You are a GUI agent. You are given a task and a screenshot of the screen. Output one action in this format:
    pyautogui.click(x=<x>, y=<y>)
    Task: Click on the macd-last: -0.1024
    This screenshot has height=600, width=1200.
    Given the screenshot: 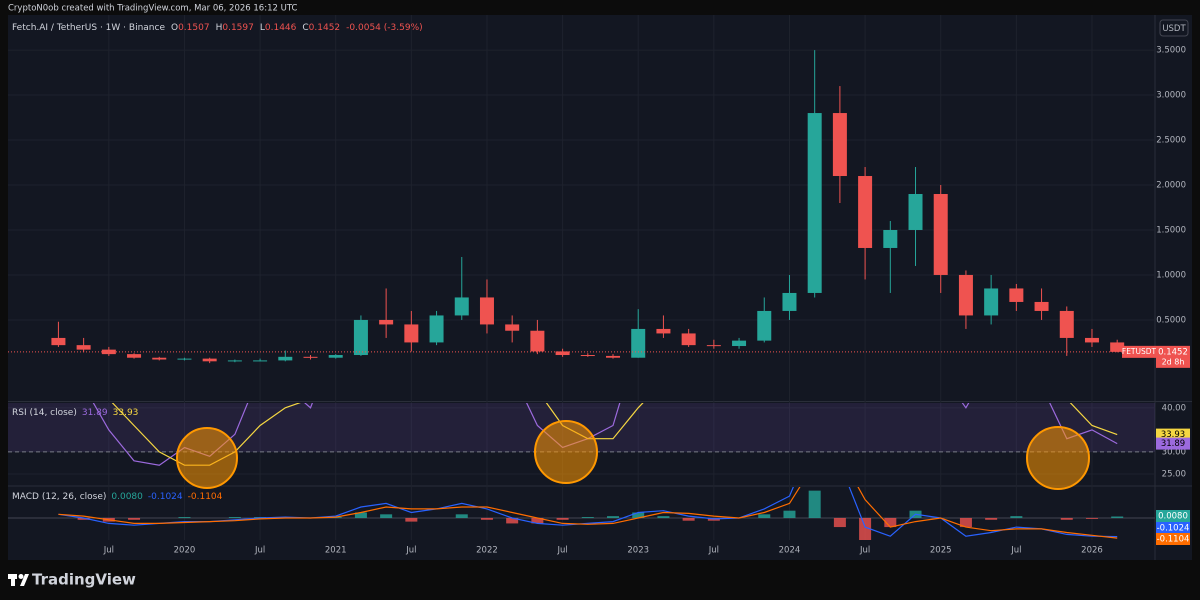 What is the action you would take?
    pyautogui.click(x=1173, y=529)
    